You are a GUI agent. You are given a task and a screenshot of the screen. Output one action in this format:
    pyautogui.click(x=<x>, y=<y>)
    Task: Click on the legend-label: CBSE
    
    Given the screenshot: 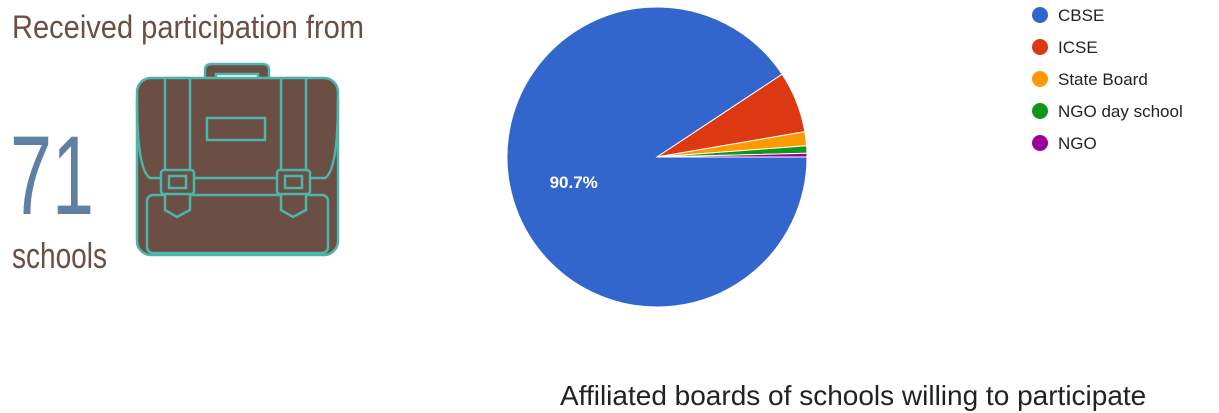 What is the action you would take?
    pyautogui.click(x=1081, y=15)
    